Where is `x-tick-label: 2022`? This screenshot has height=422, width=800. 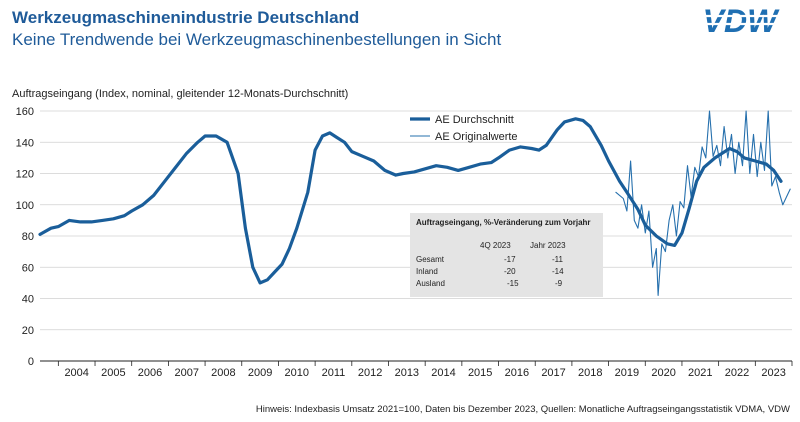
x-tick-label: 2022 is located at coordinates (737, 373).